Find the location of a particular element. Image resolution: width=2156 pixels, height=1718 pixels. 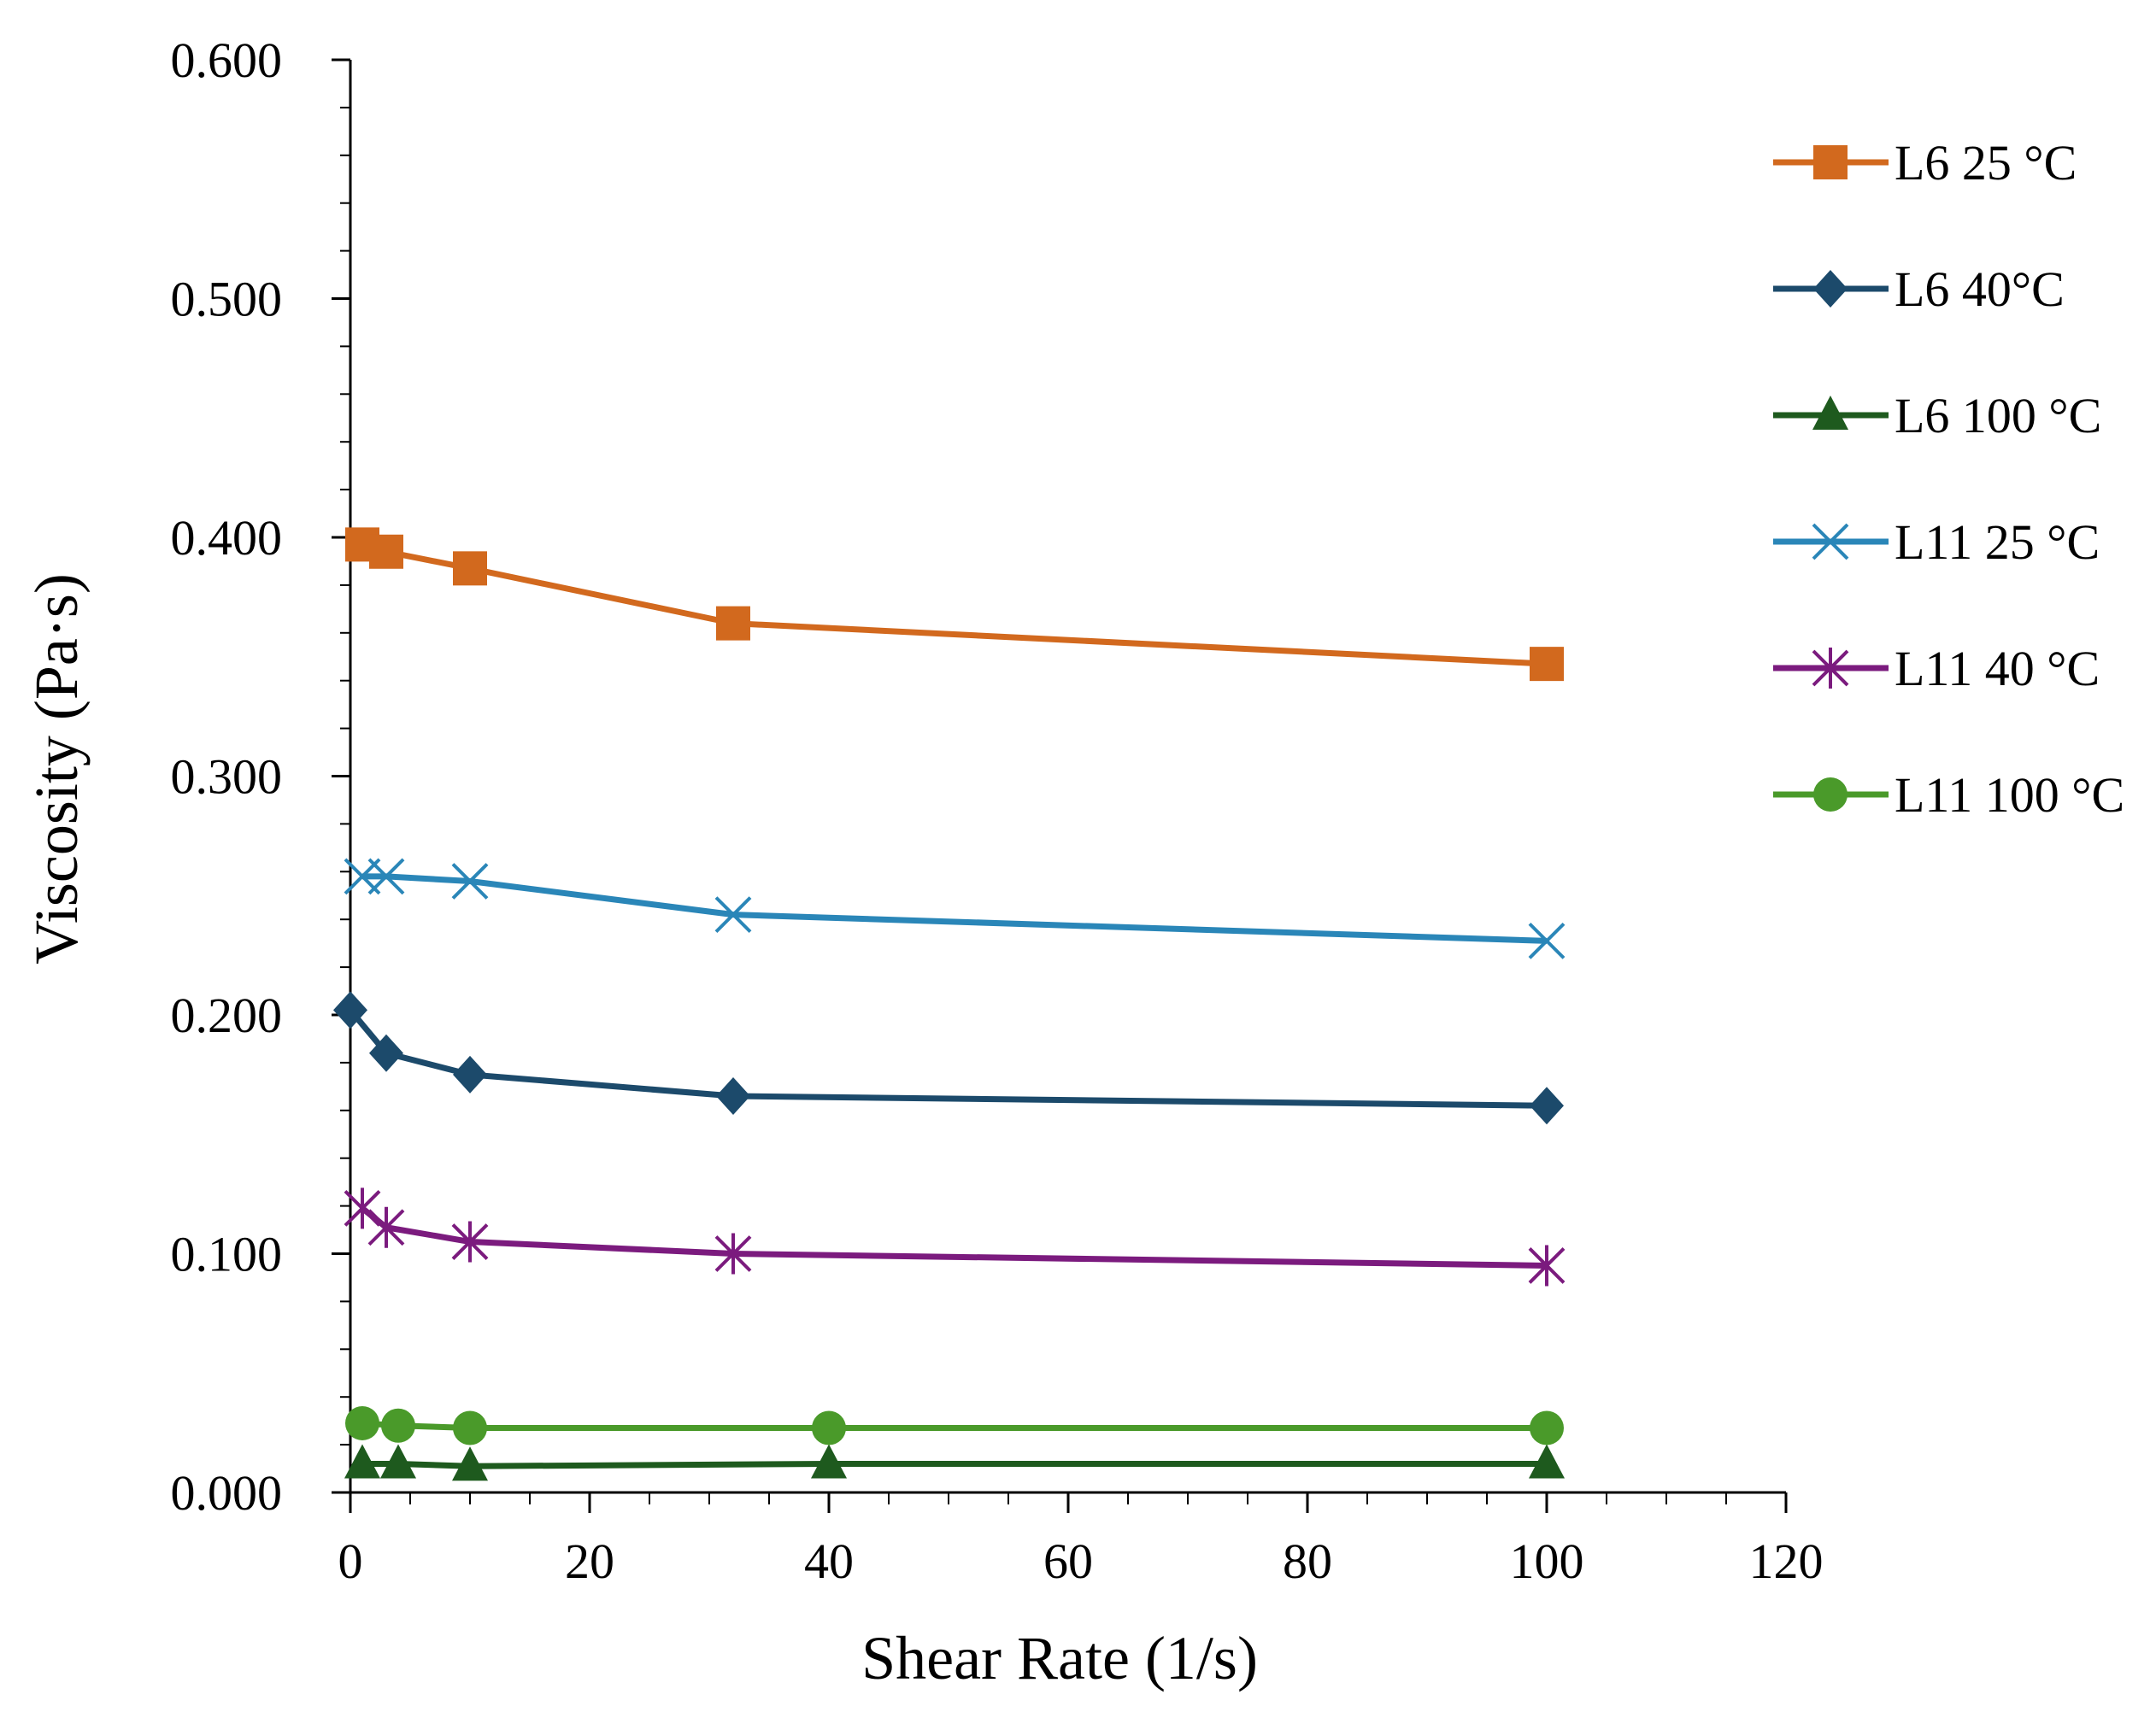

legend-entry: L6 40°C is located at coordinates (1919, 289).